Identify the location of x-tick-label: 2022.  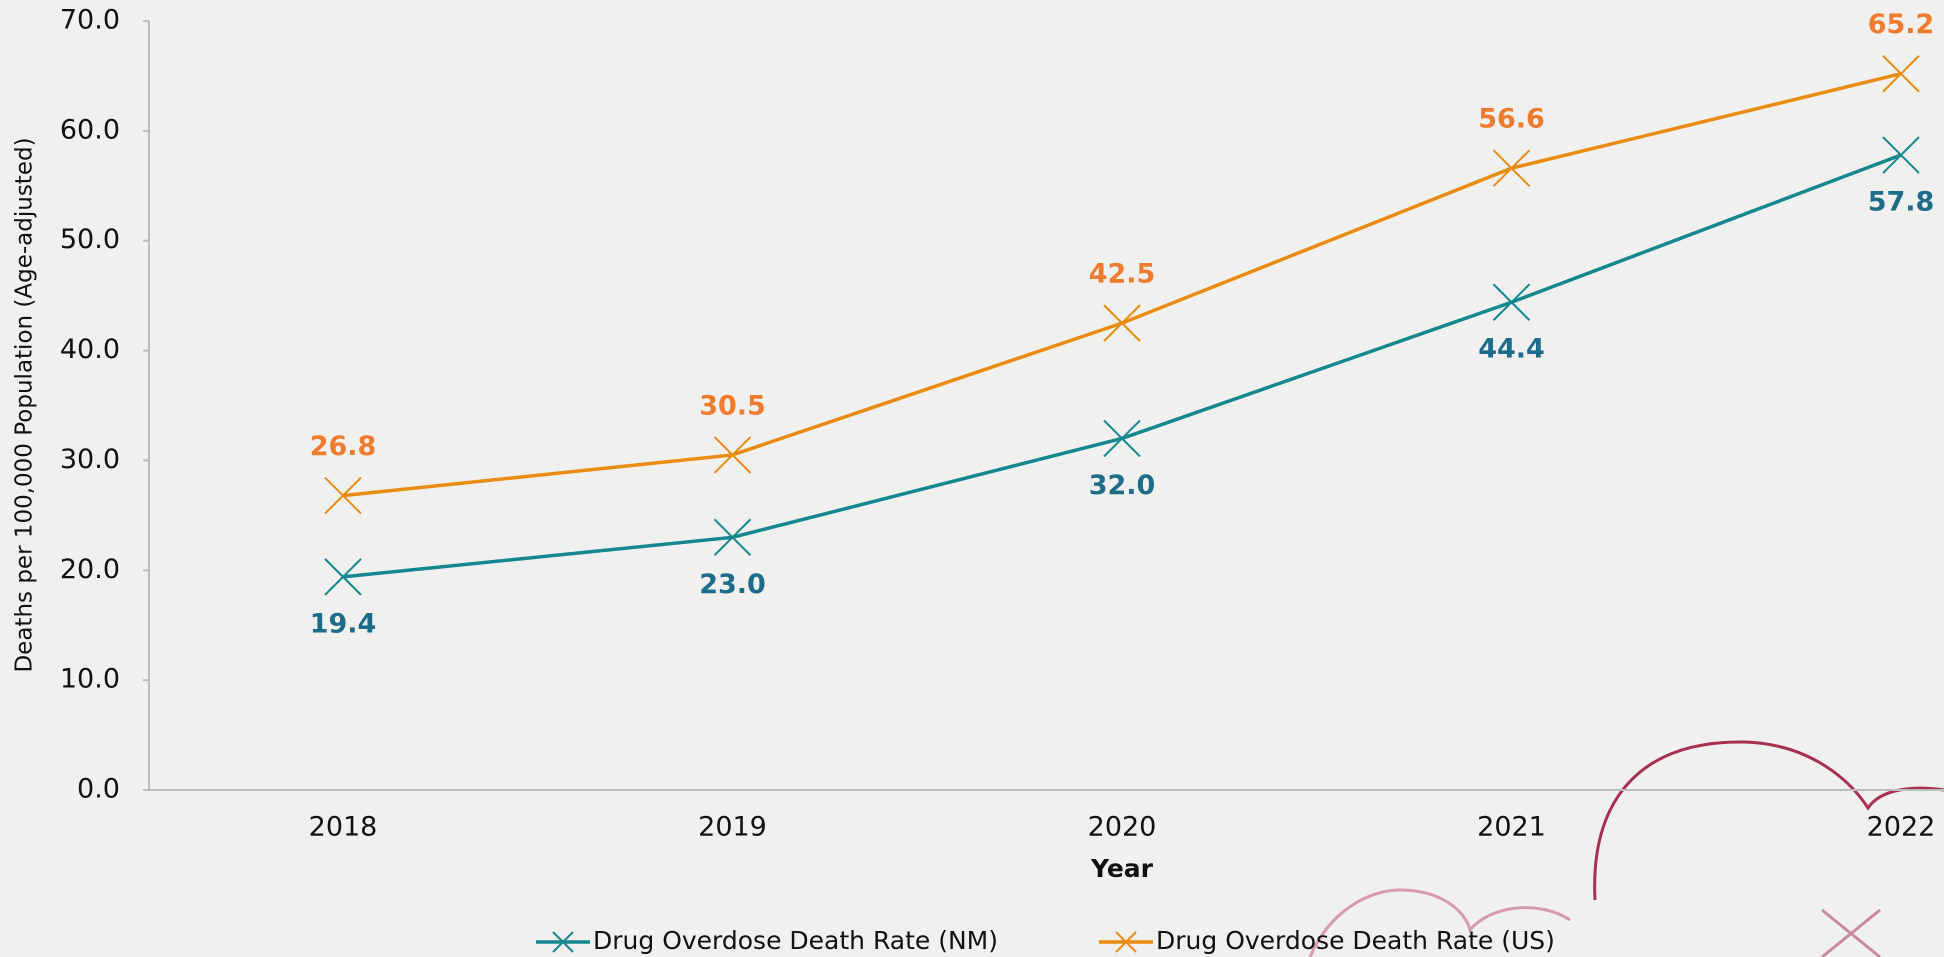
(1901, 827).